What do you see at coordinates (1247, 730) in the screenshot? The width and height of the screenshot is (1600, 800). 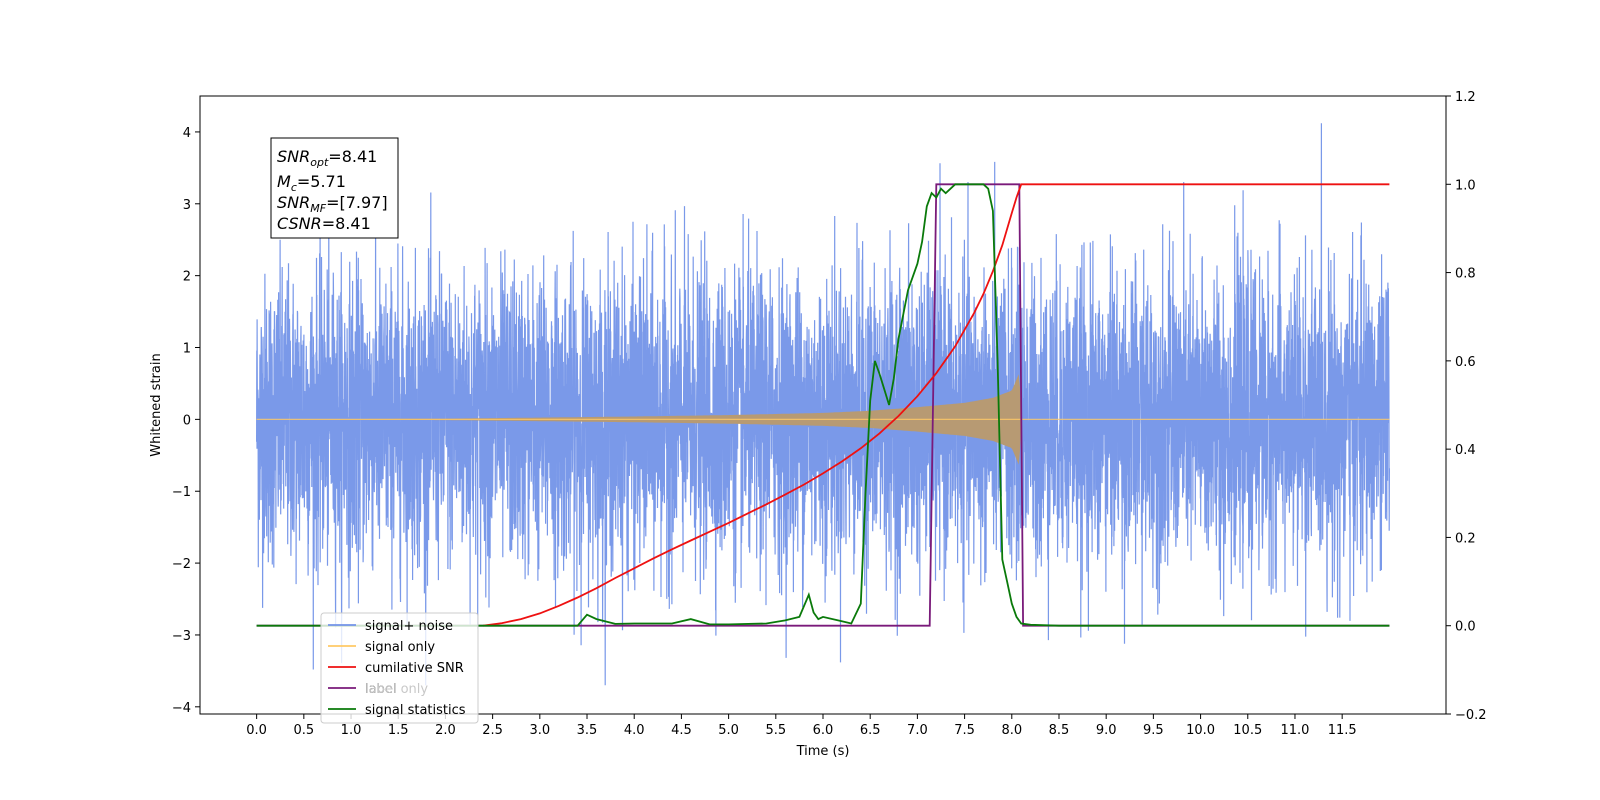 I see `x-tick-label: 10.5` at bounding box center [1247, 730].